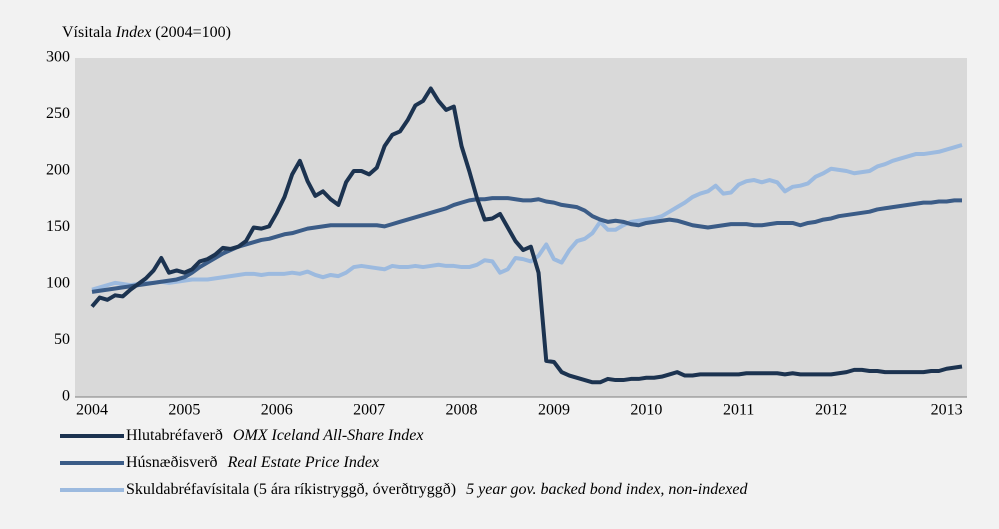 The width and height of the screenshot is (999, 529). I want to click on x-tick-label: 2013, so click(947, 410).